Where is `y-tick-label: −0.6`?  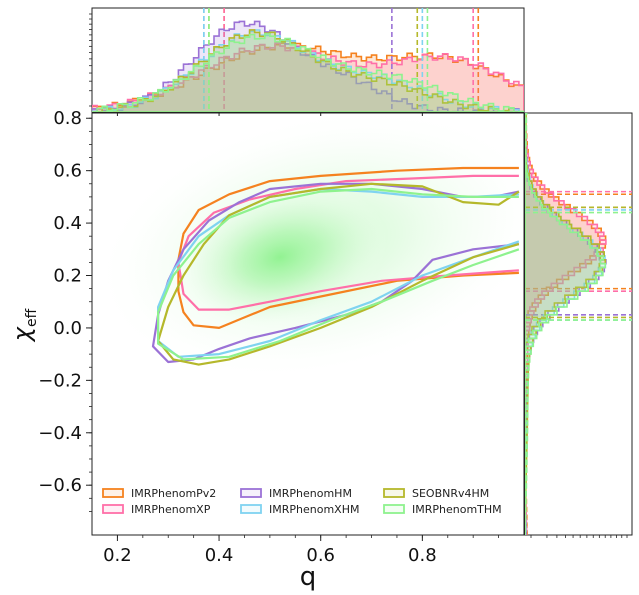 y-tick-label: −0.6 is located at coordinates (60, 485).